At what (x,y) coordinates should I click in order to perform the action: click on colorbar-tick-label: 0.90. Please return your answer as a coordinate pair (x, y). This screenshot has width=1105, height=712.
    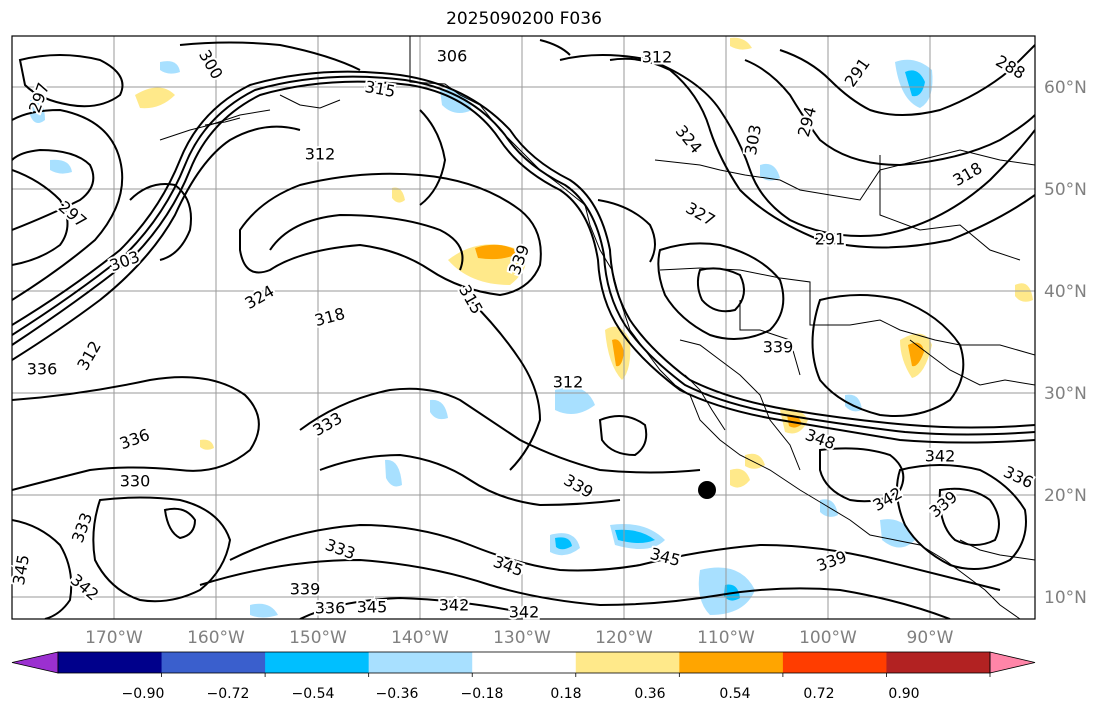
    Looking at the image, I should click on (903, 694).